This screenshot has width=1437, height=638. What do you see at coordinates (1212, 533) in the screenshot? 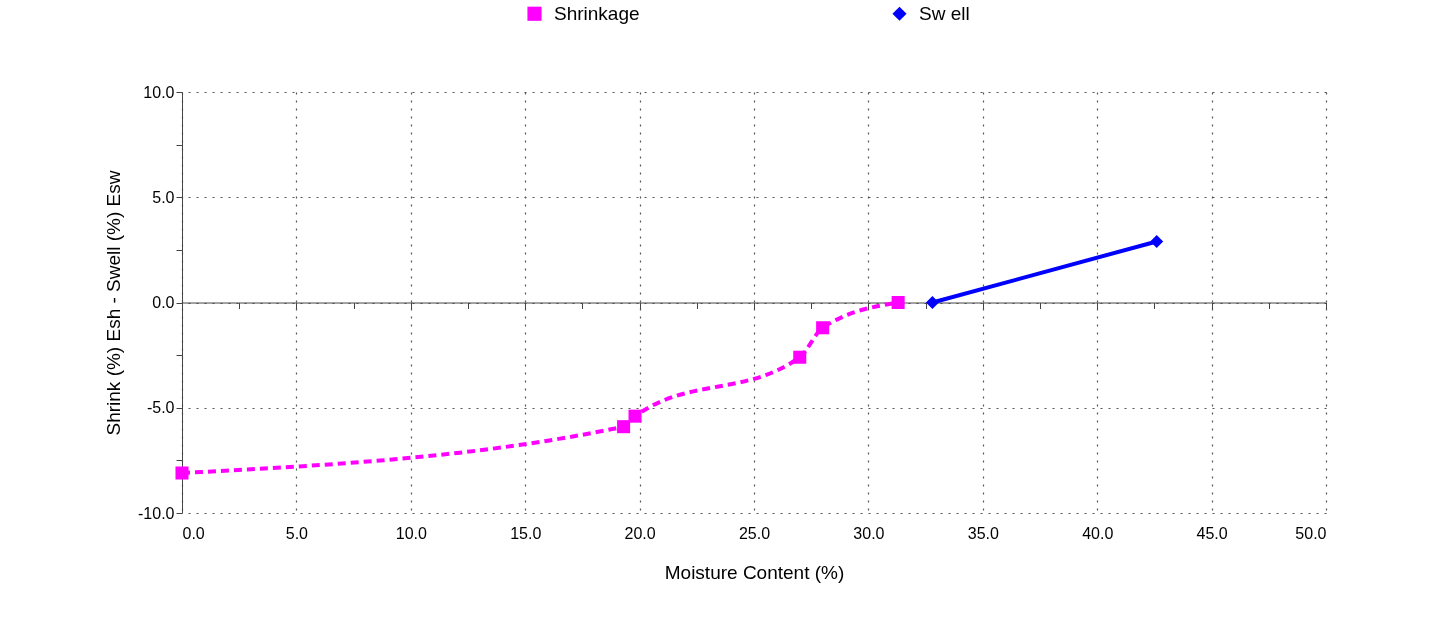
I see `x-tick-label: 45.0` at bounding box center [1212, 533].